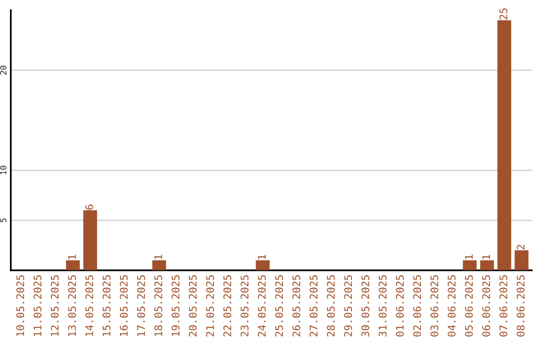  Describe the element at coordinates (279, 305) in the screenshot. I see `x-tick-label: 25.05.2025` at that location.